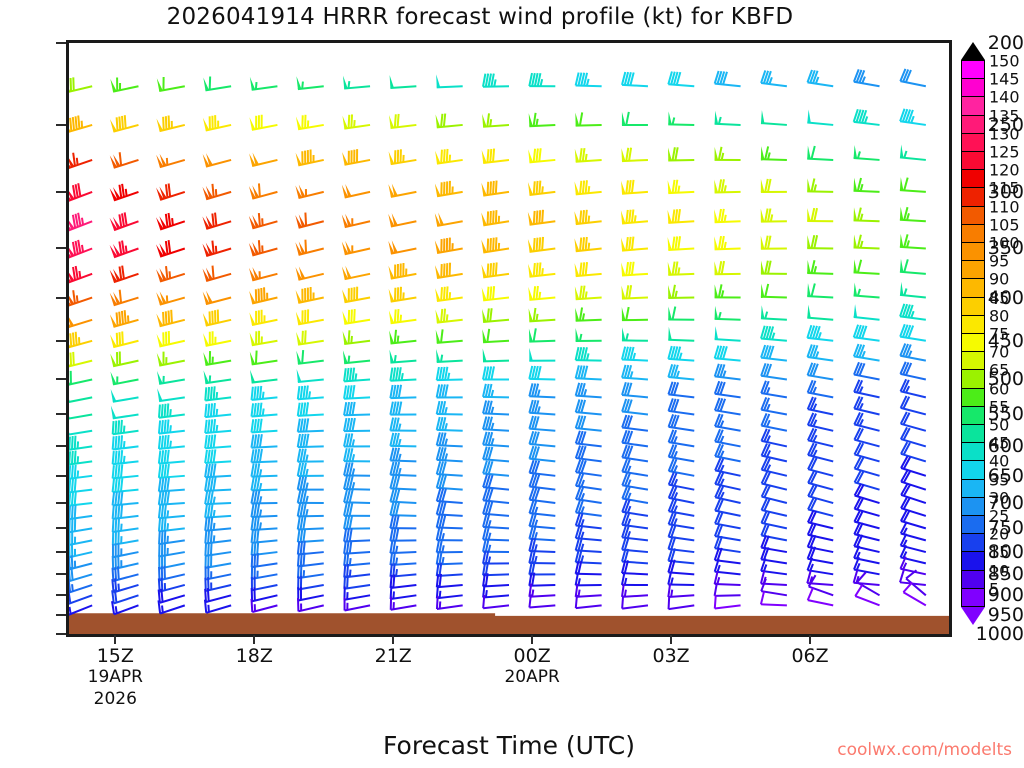  Describe the element at coordinates (532, 677) in the screenshot. I see `x-axis-date-label: 20APR` at that location.